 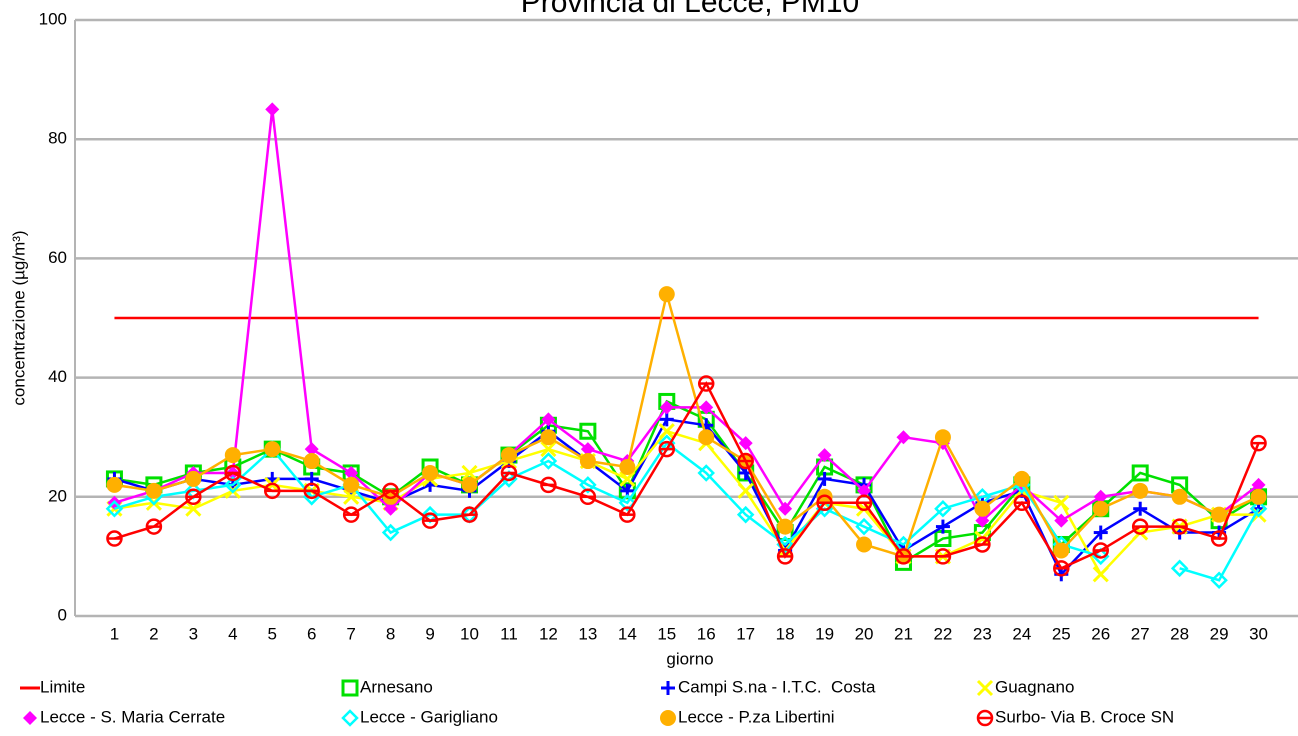 What do you see at coordinates (57, 495) in the screenshot?
I see `y-tick-label: 20` at bounding box center [57, 495].